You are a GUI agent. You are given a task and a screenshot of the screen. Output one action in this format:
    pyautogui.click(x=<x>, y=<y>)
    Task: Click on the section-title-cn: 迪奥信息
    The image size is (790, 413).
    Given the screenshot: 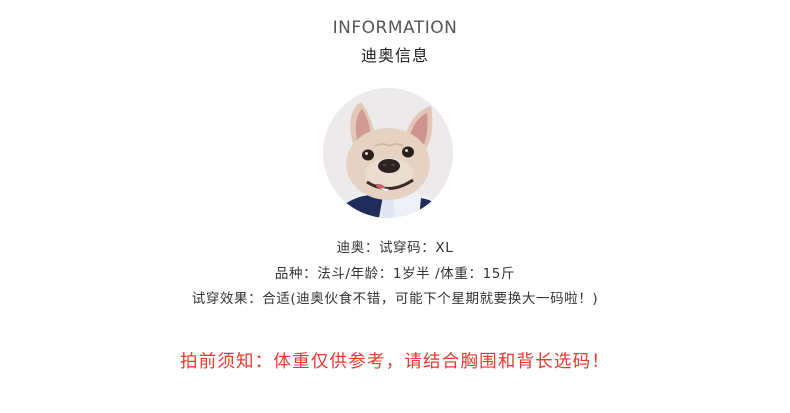 What is the action you would take?
    pyautogui.click(x=394, y=55)
    